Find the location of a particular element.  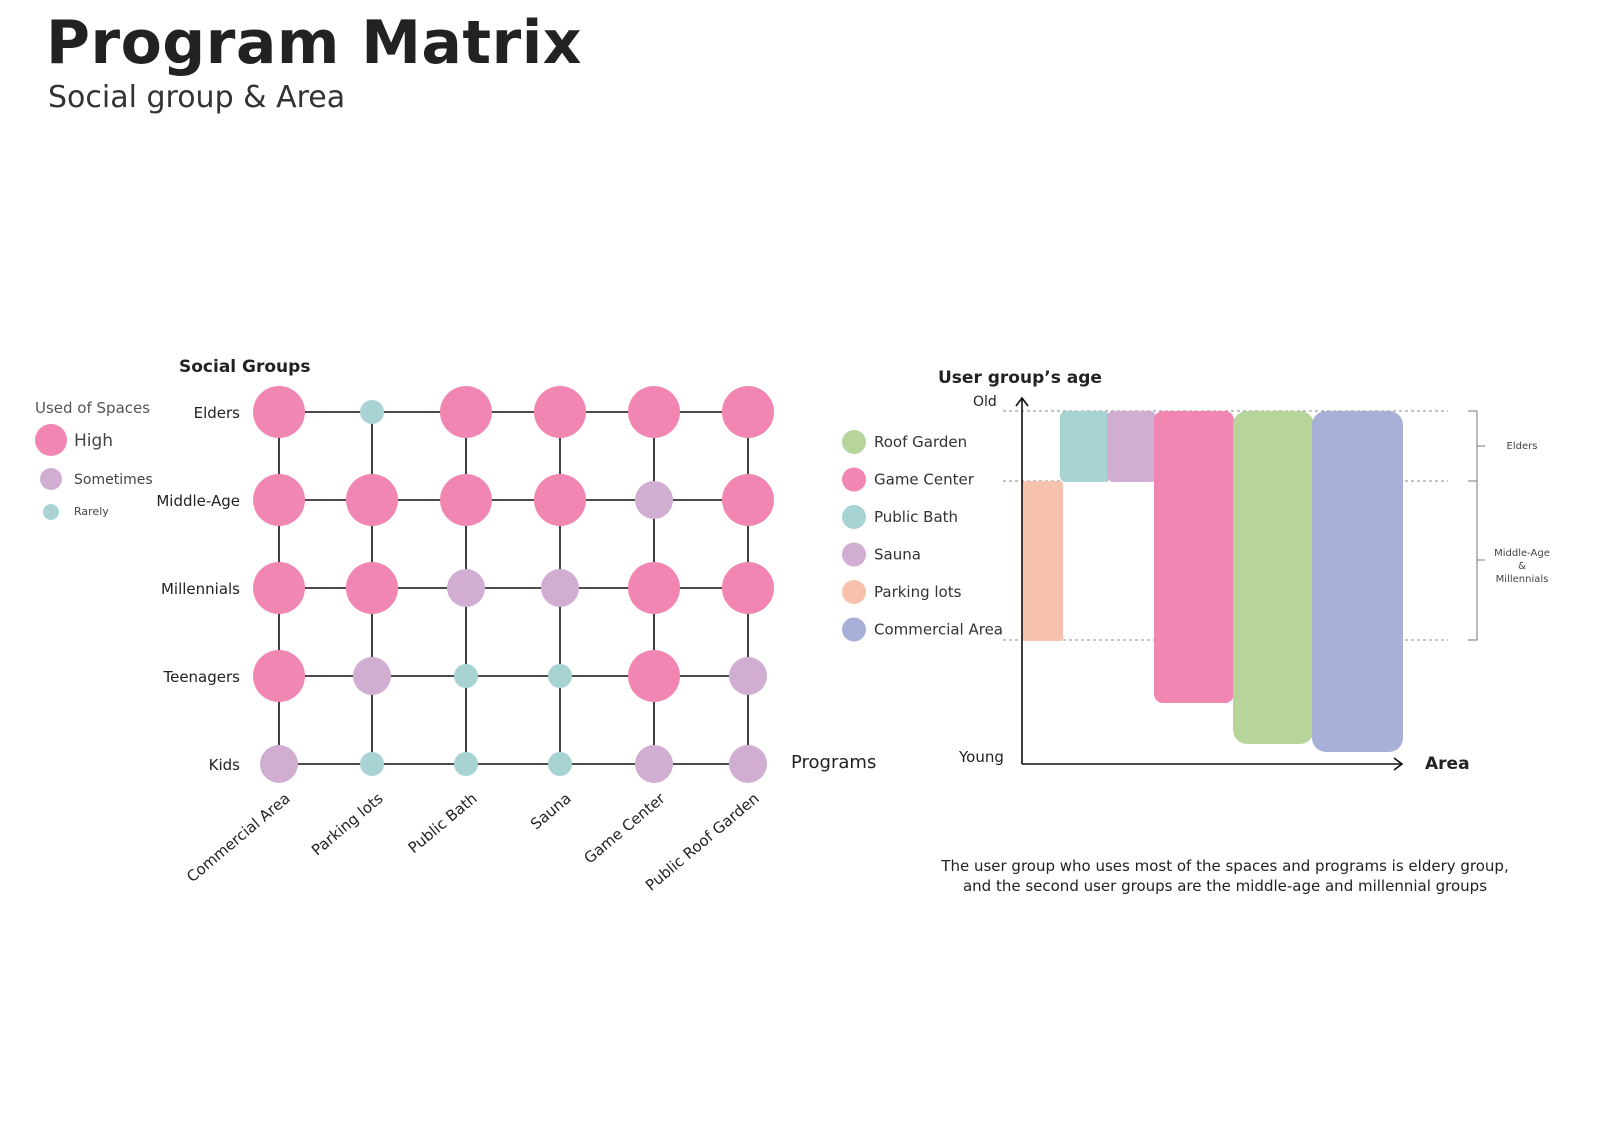

area-axis-arrowhead is located at coordinates (1398, 764).